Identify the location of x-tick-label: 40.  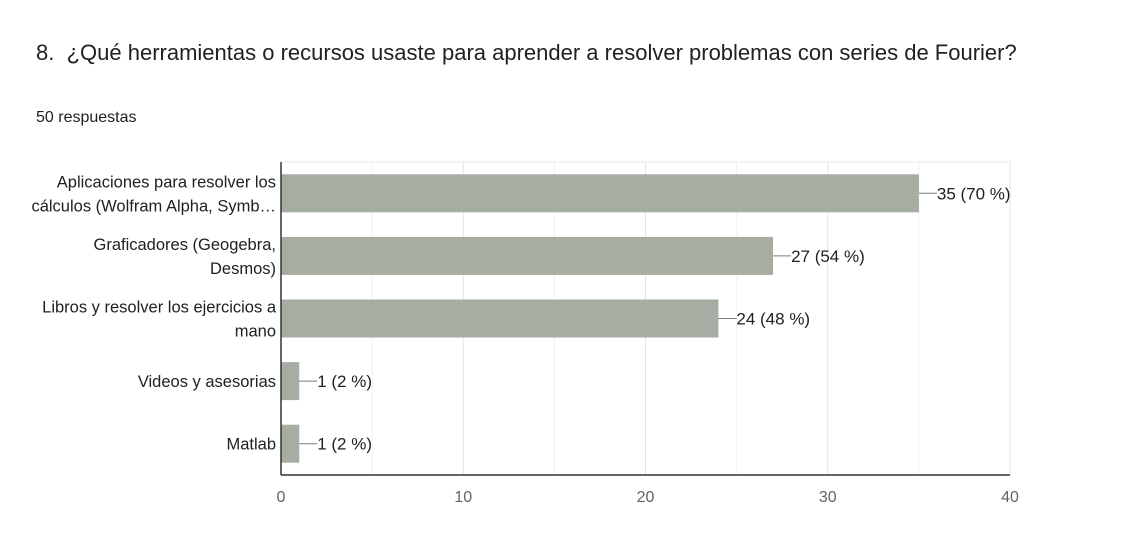
(1010, 497).